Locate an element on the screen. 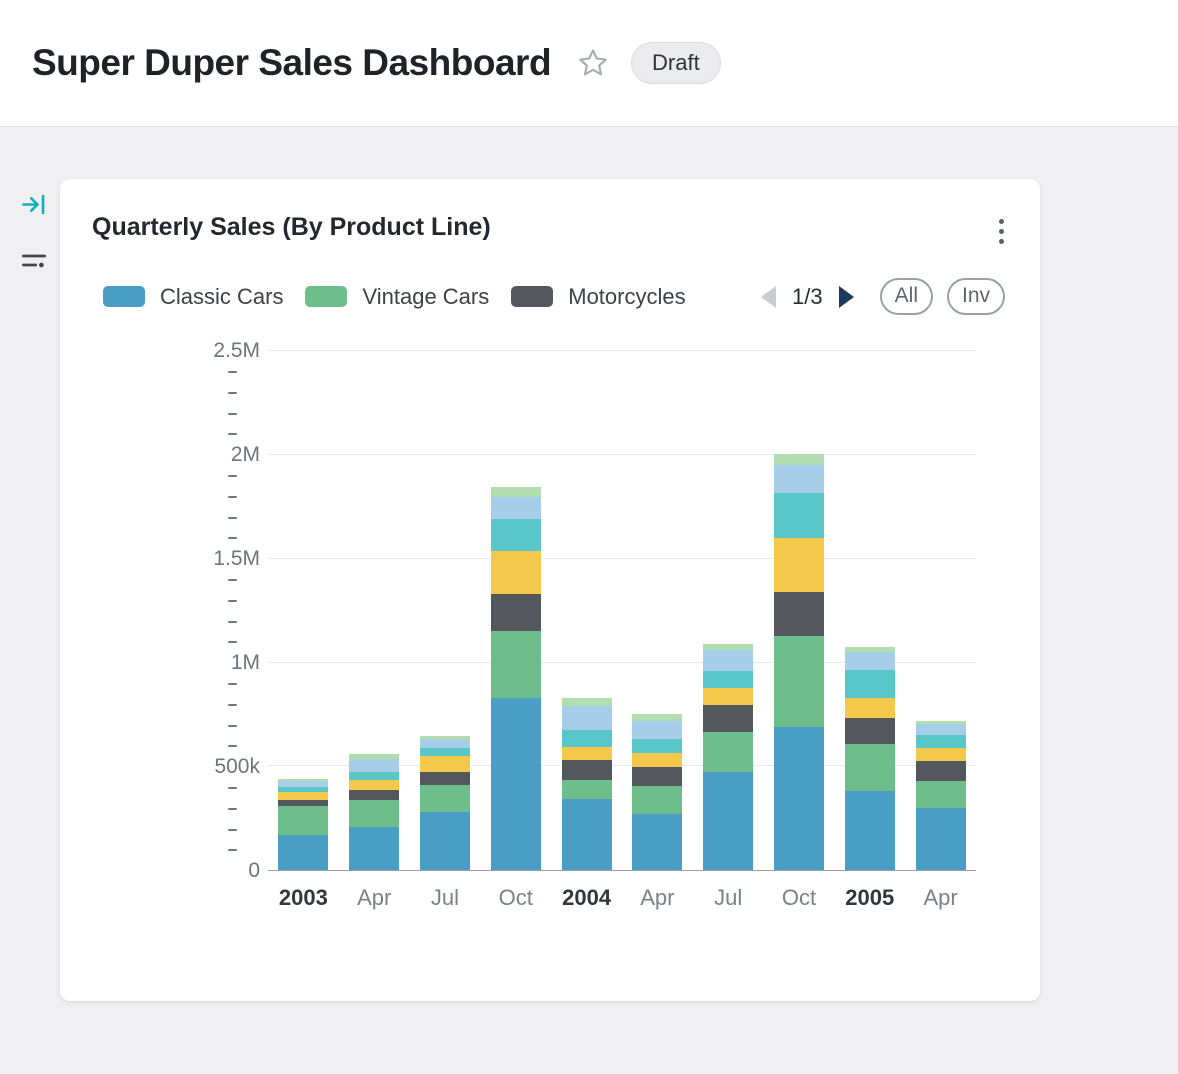 The height and width of the screenshot is (1074, 1178). all-button: All is located at coordinates (906, 297).